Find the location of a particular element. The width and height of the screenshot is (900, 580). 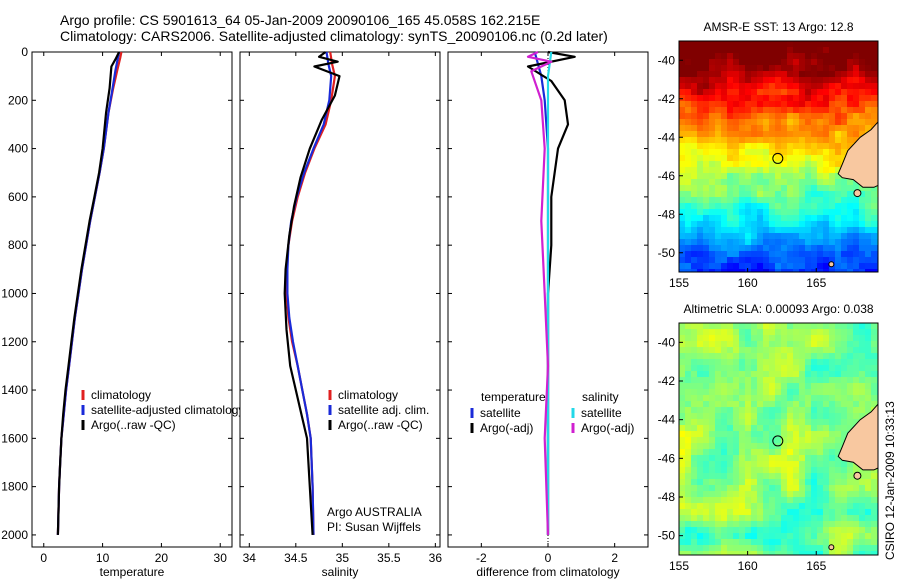

map-y-tick-label: -50 is located at coordinates (667, 253).